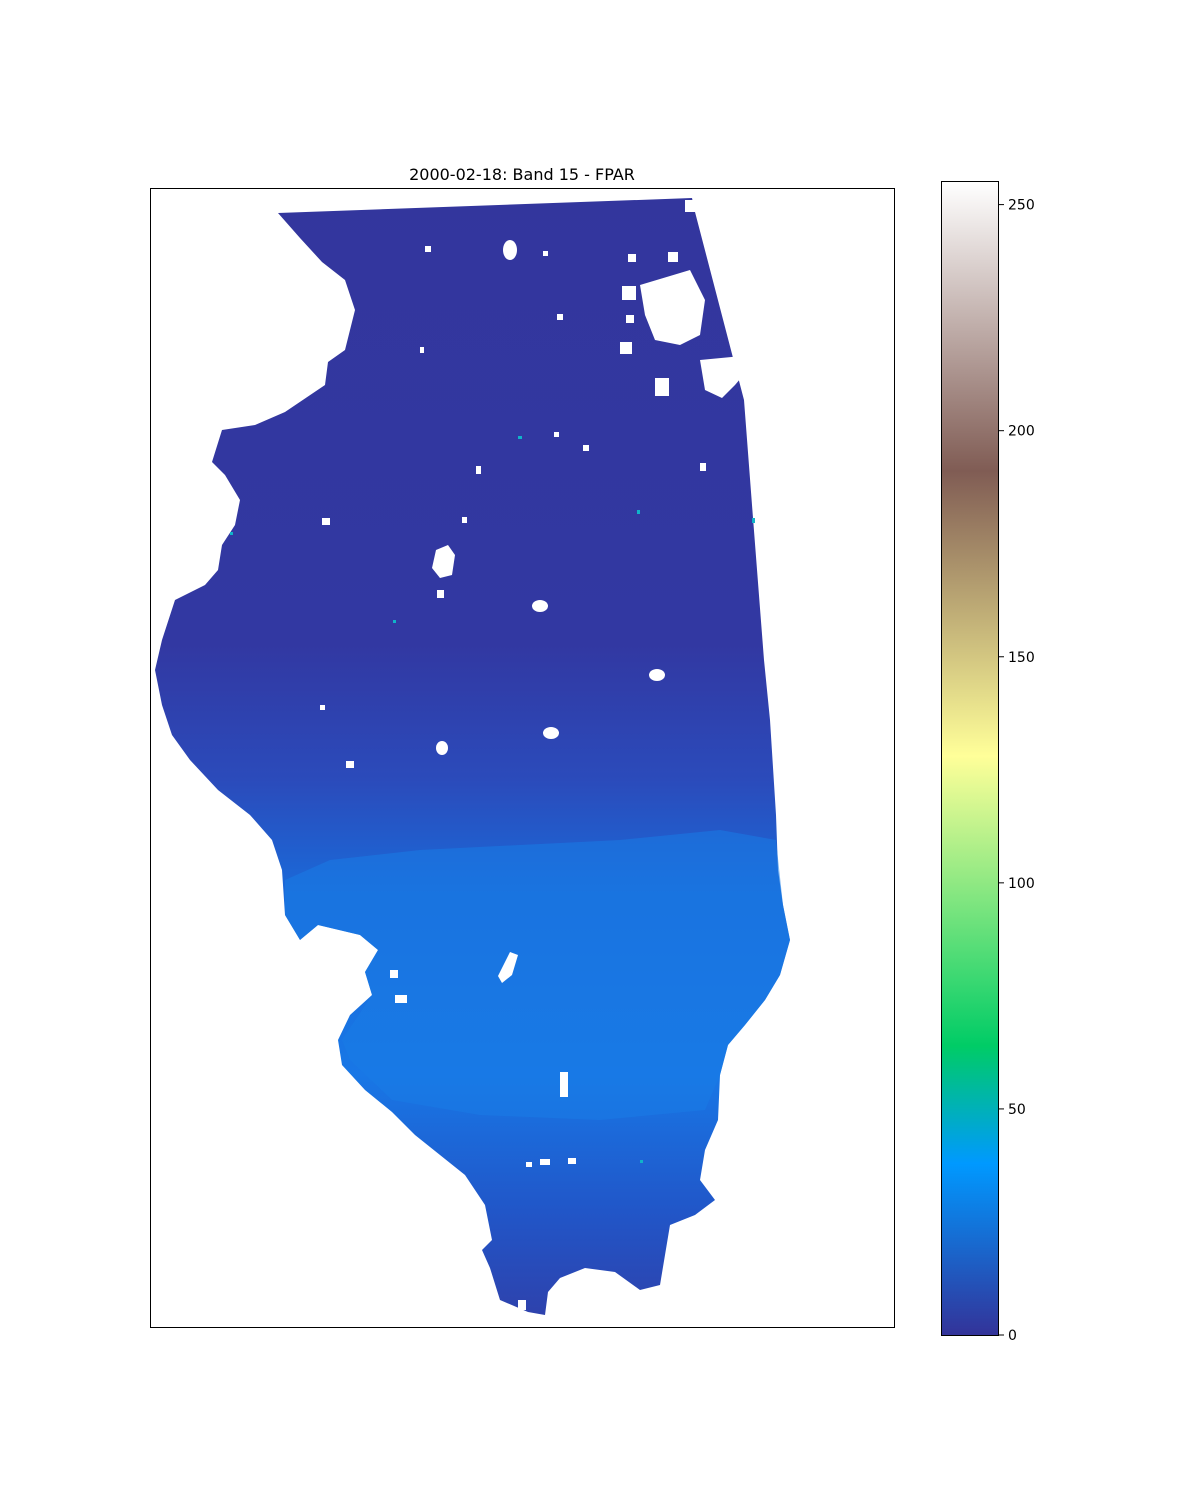  I want to click on colorbar-tick-label-200: 200, so click(1021, 432).